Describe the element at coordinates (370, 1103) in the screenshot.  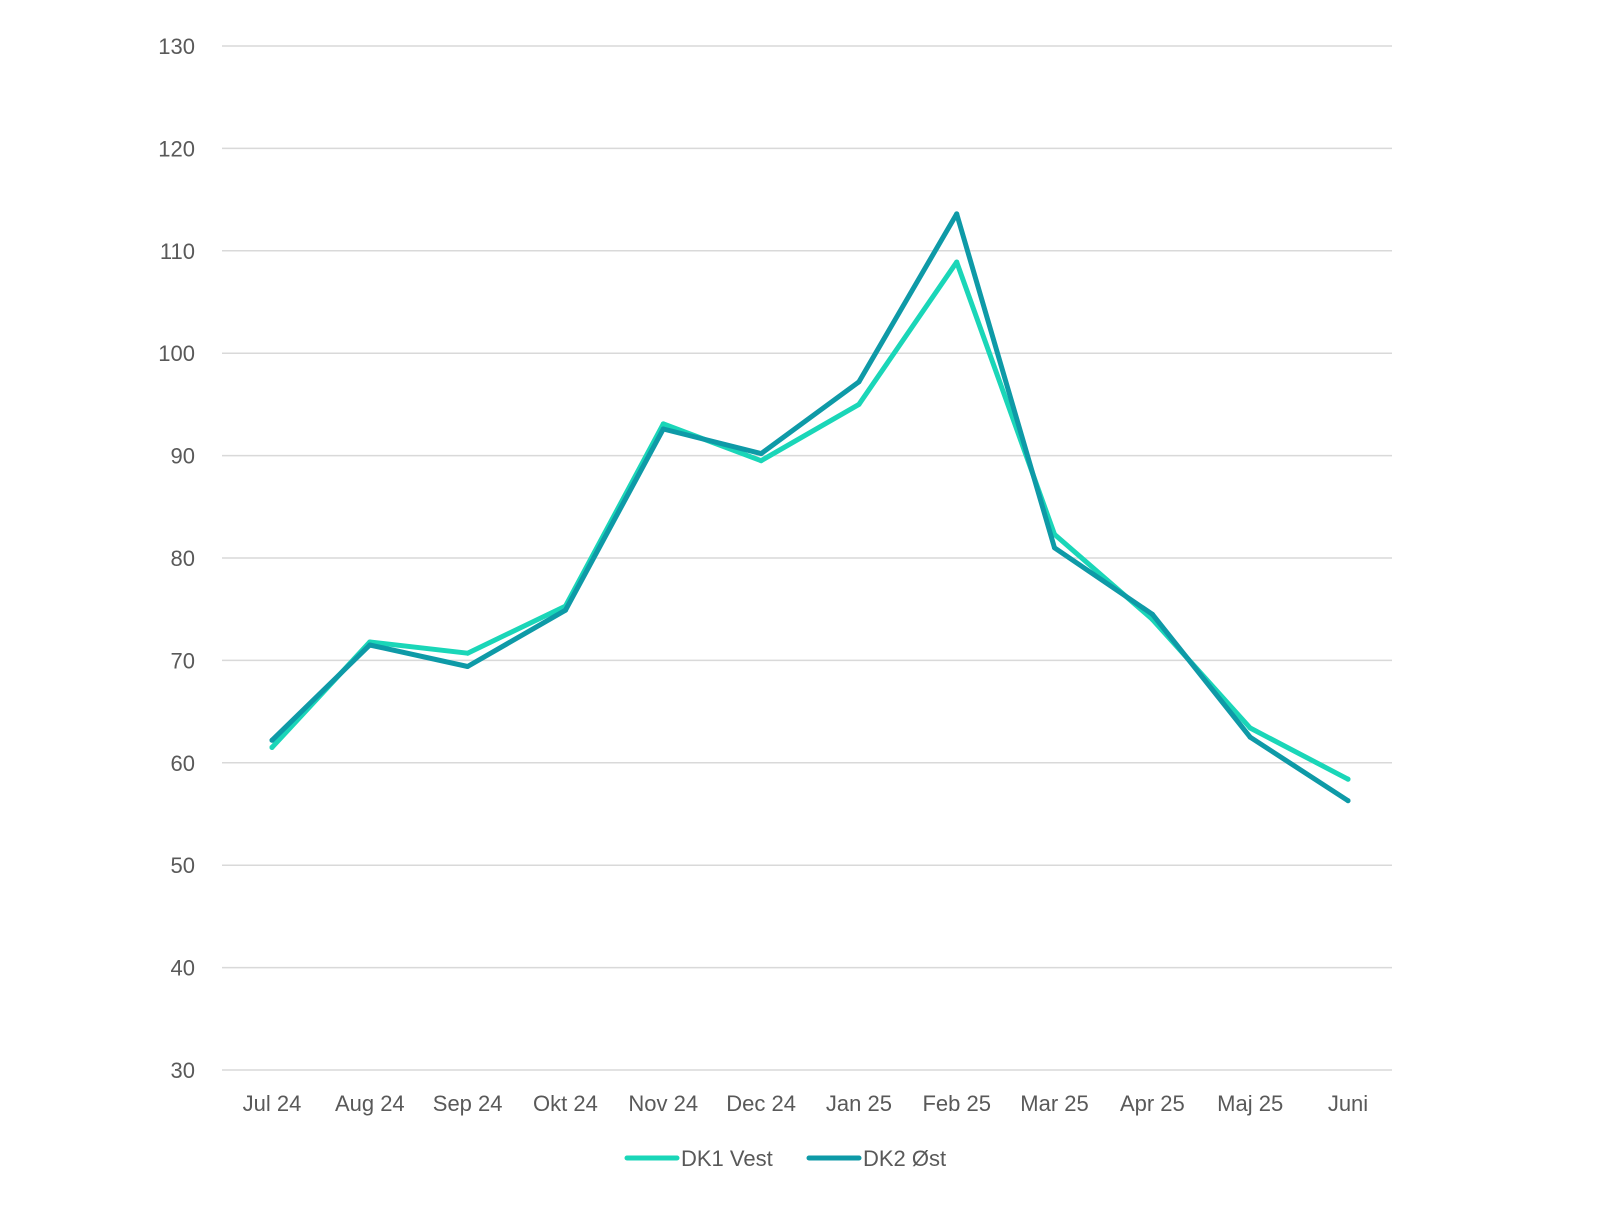
I see `x-tick-label: Aug 24` at that location.